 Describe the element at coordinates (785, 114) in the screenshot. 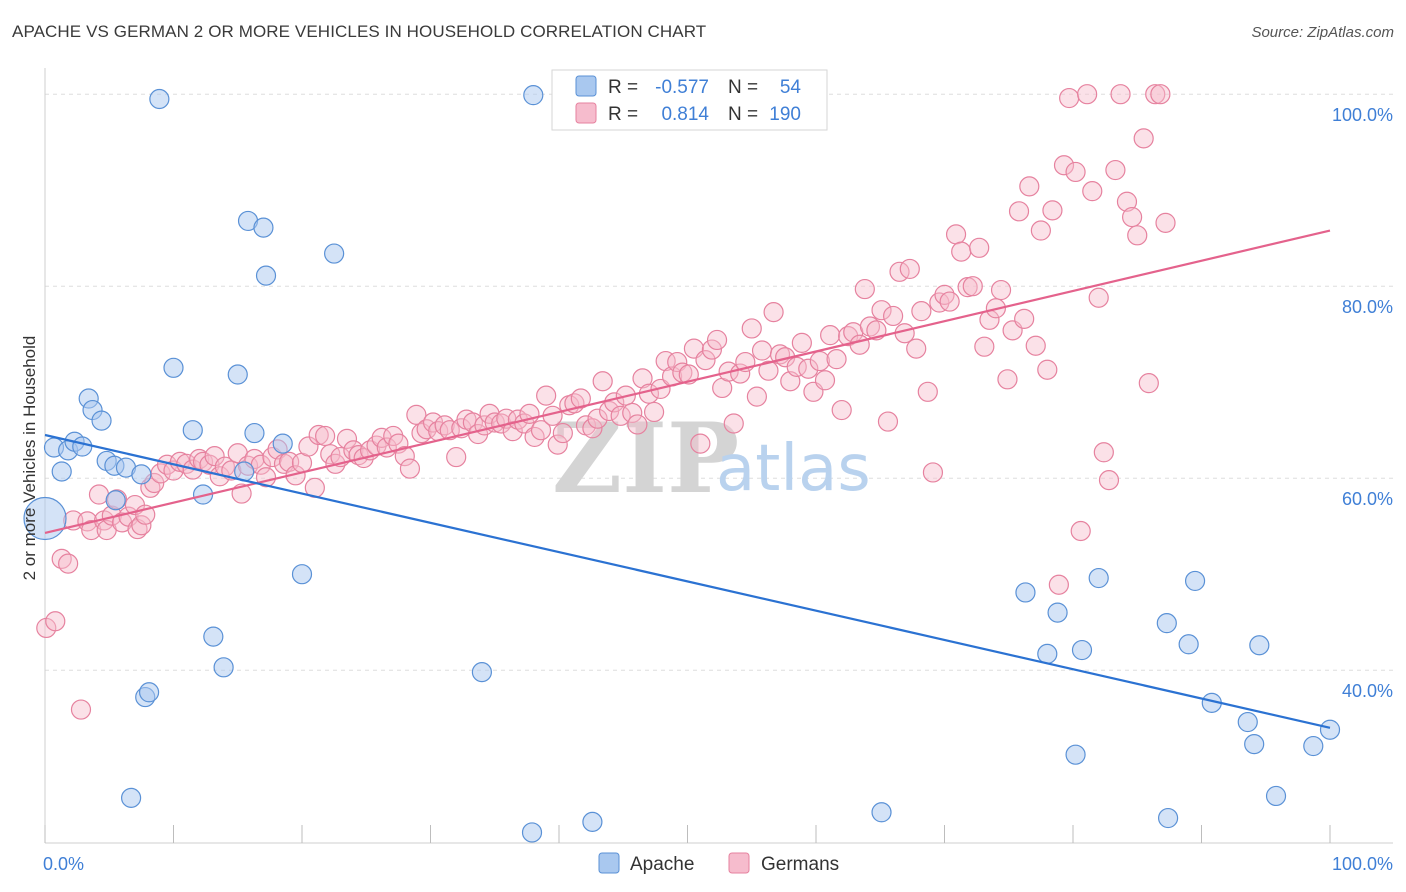

I see `legend-n-value-german: 190` at that location.